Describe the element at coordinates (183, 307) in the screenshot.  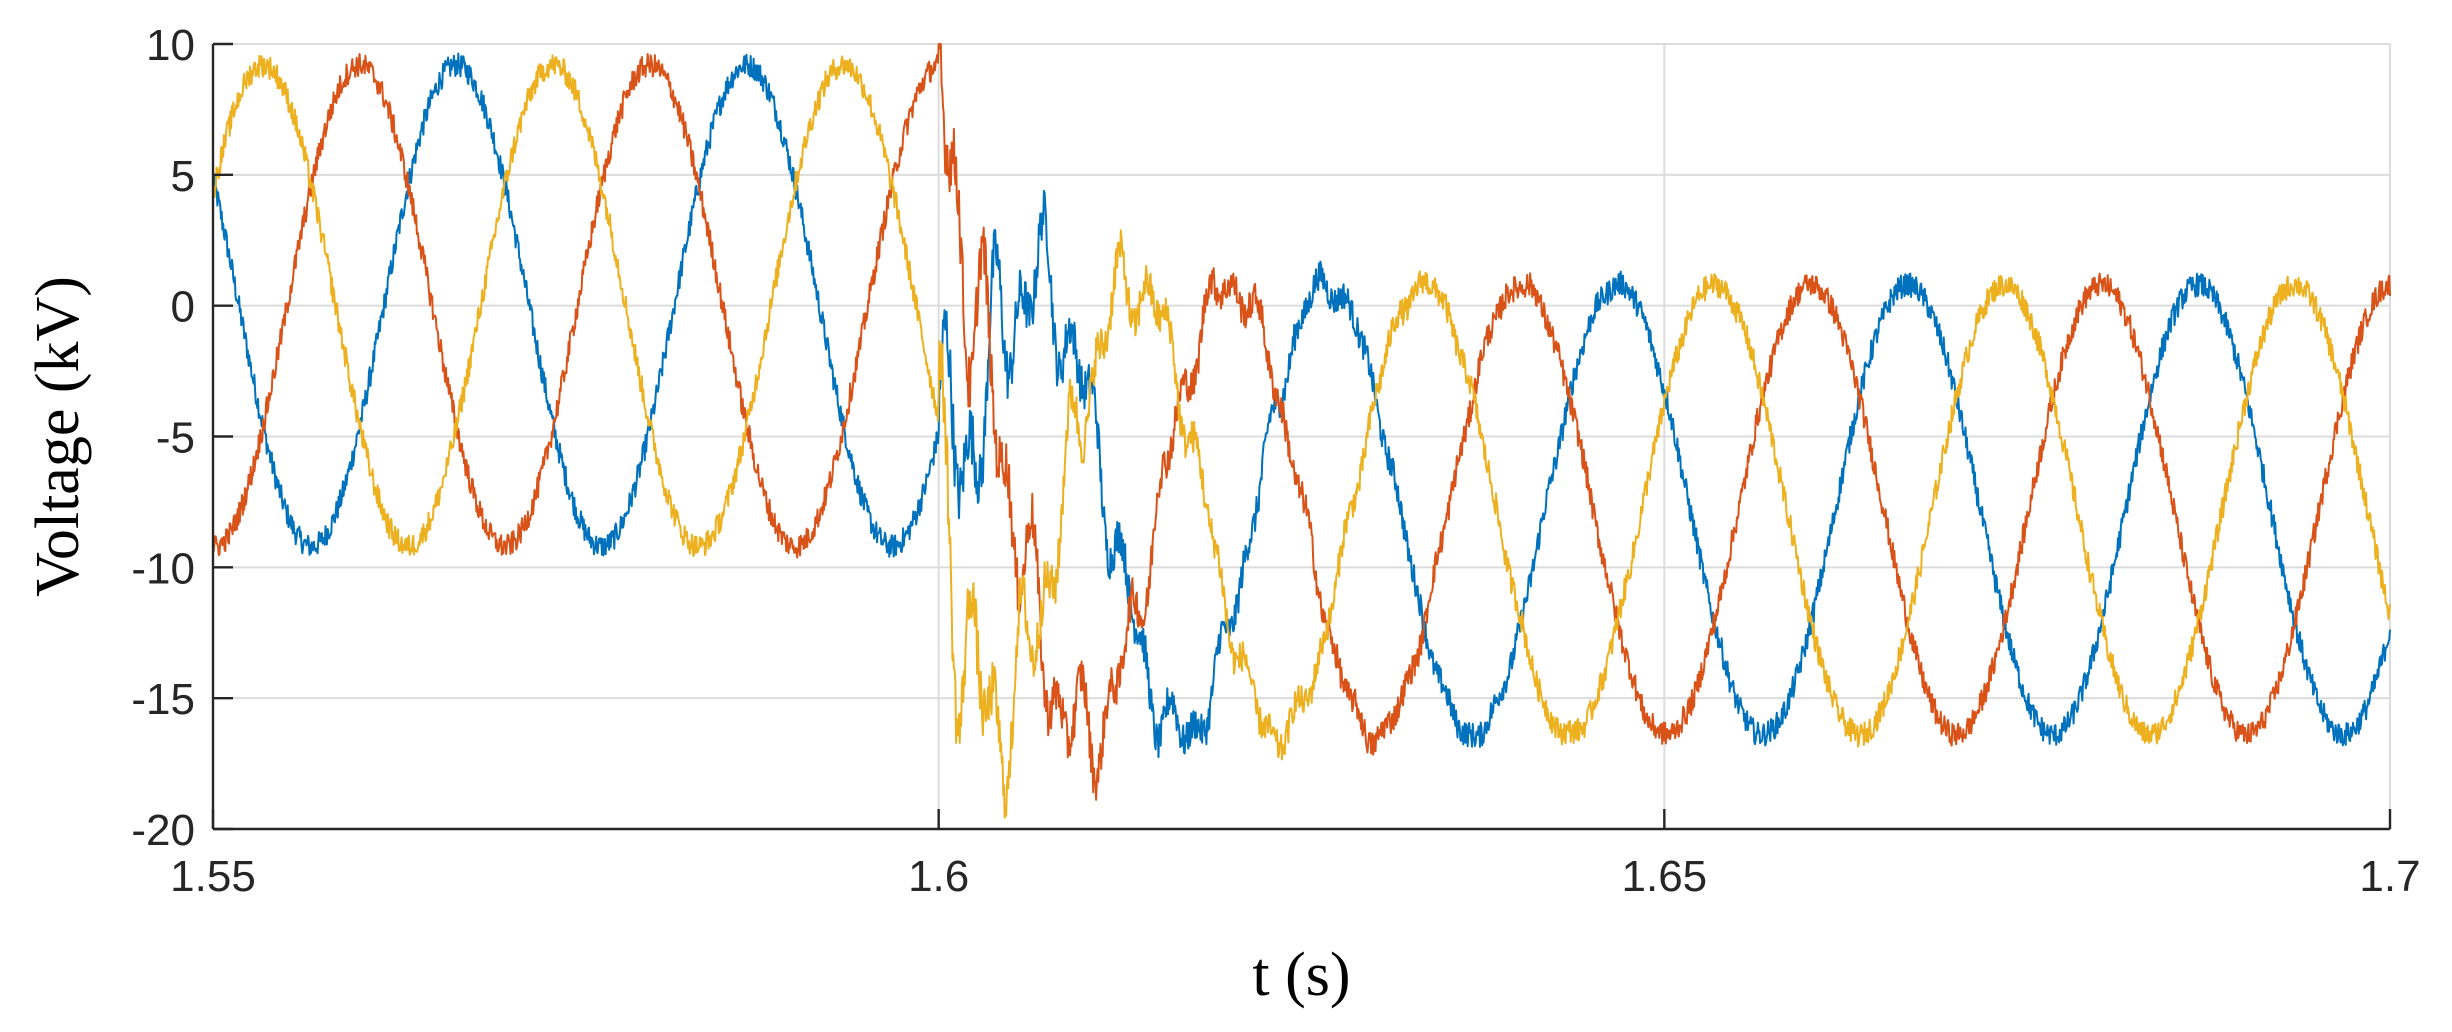
I see `y-tick-label: 0` at that location.